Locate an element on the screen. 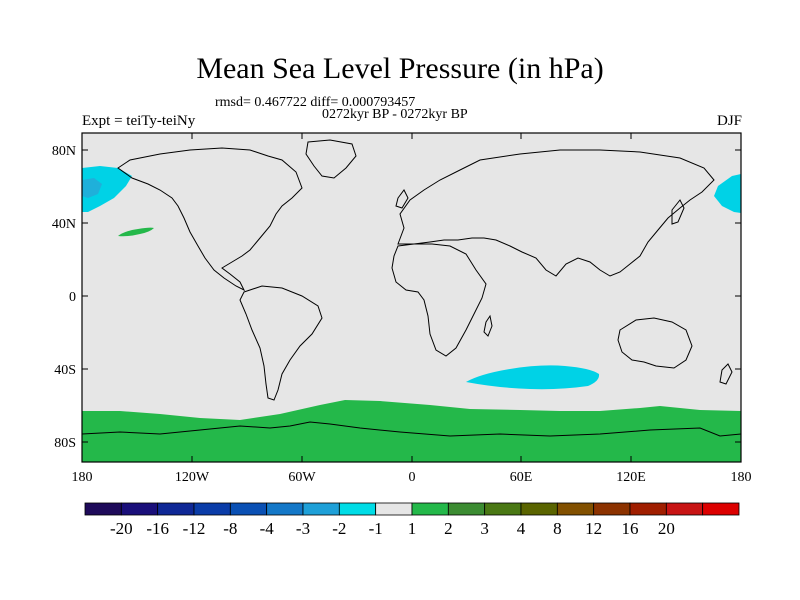  lon-label: 120E is located at coordinates (631, 477).